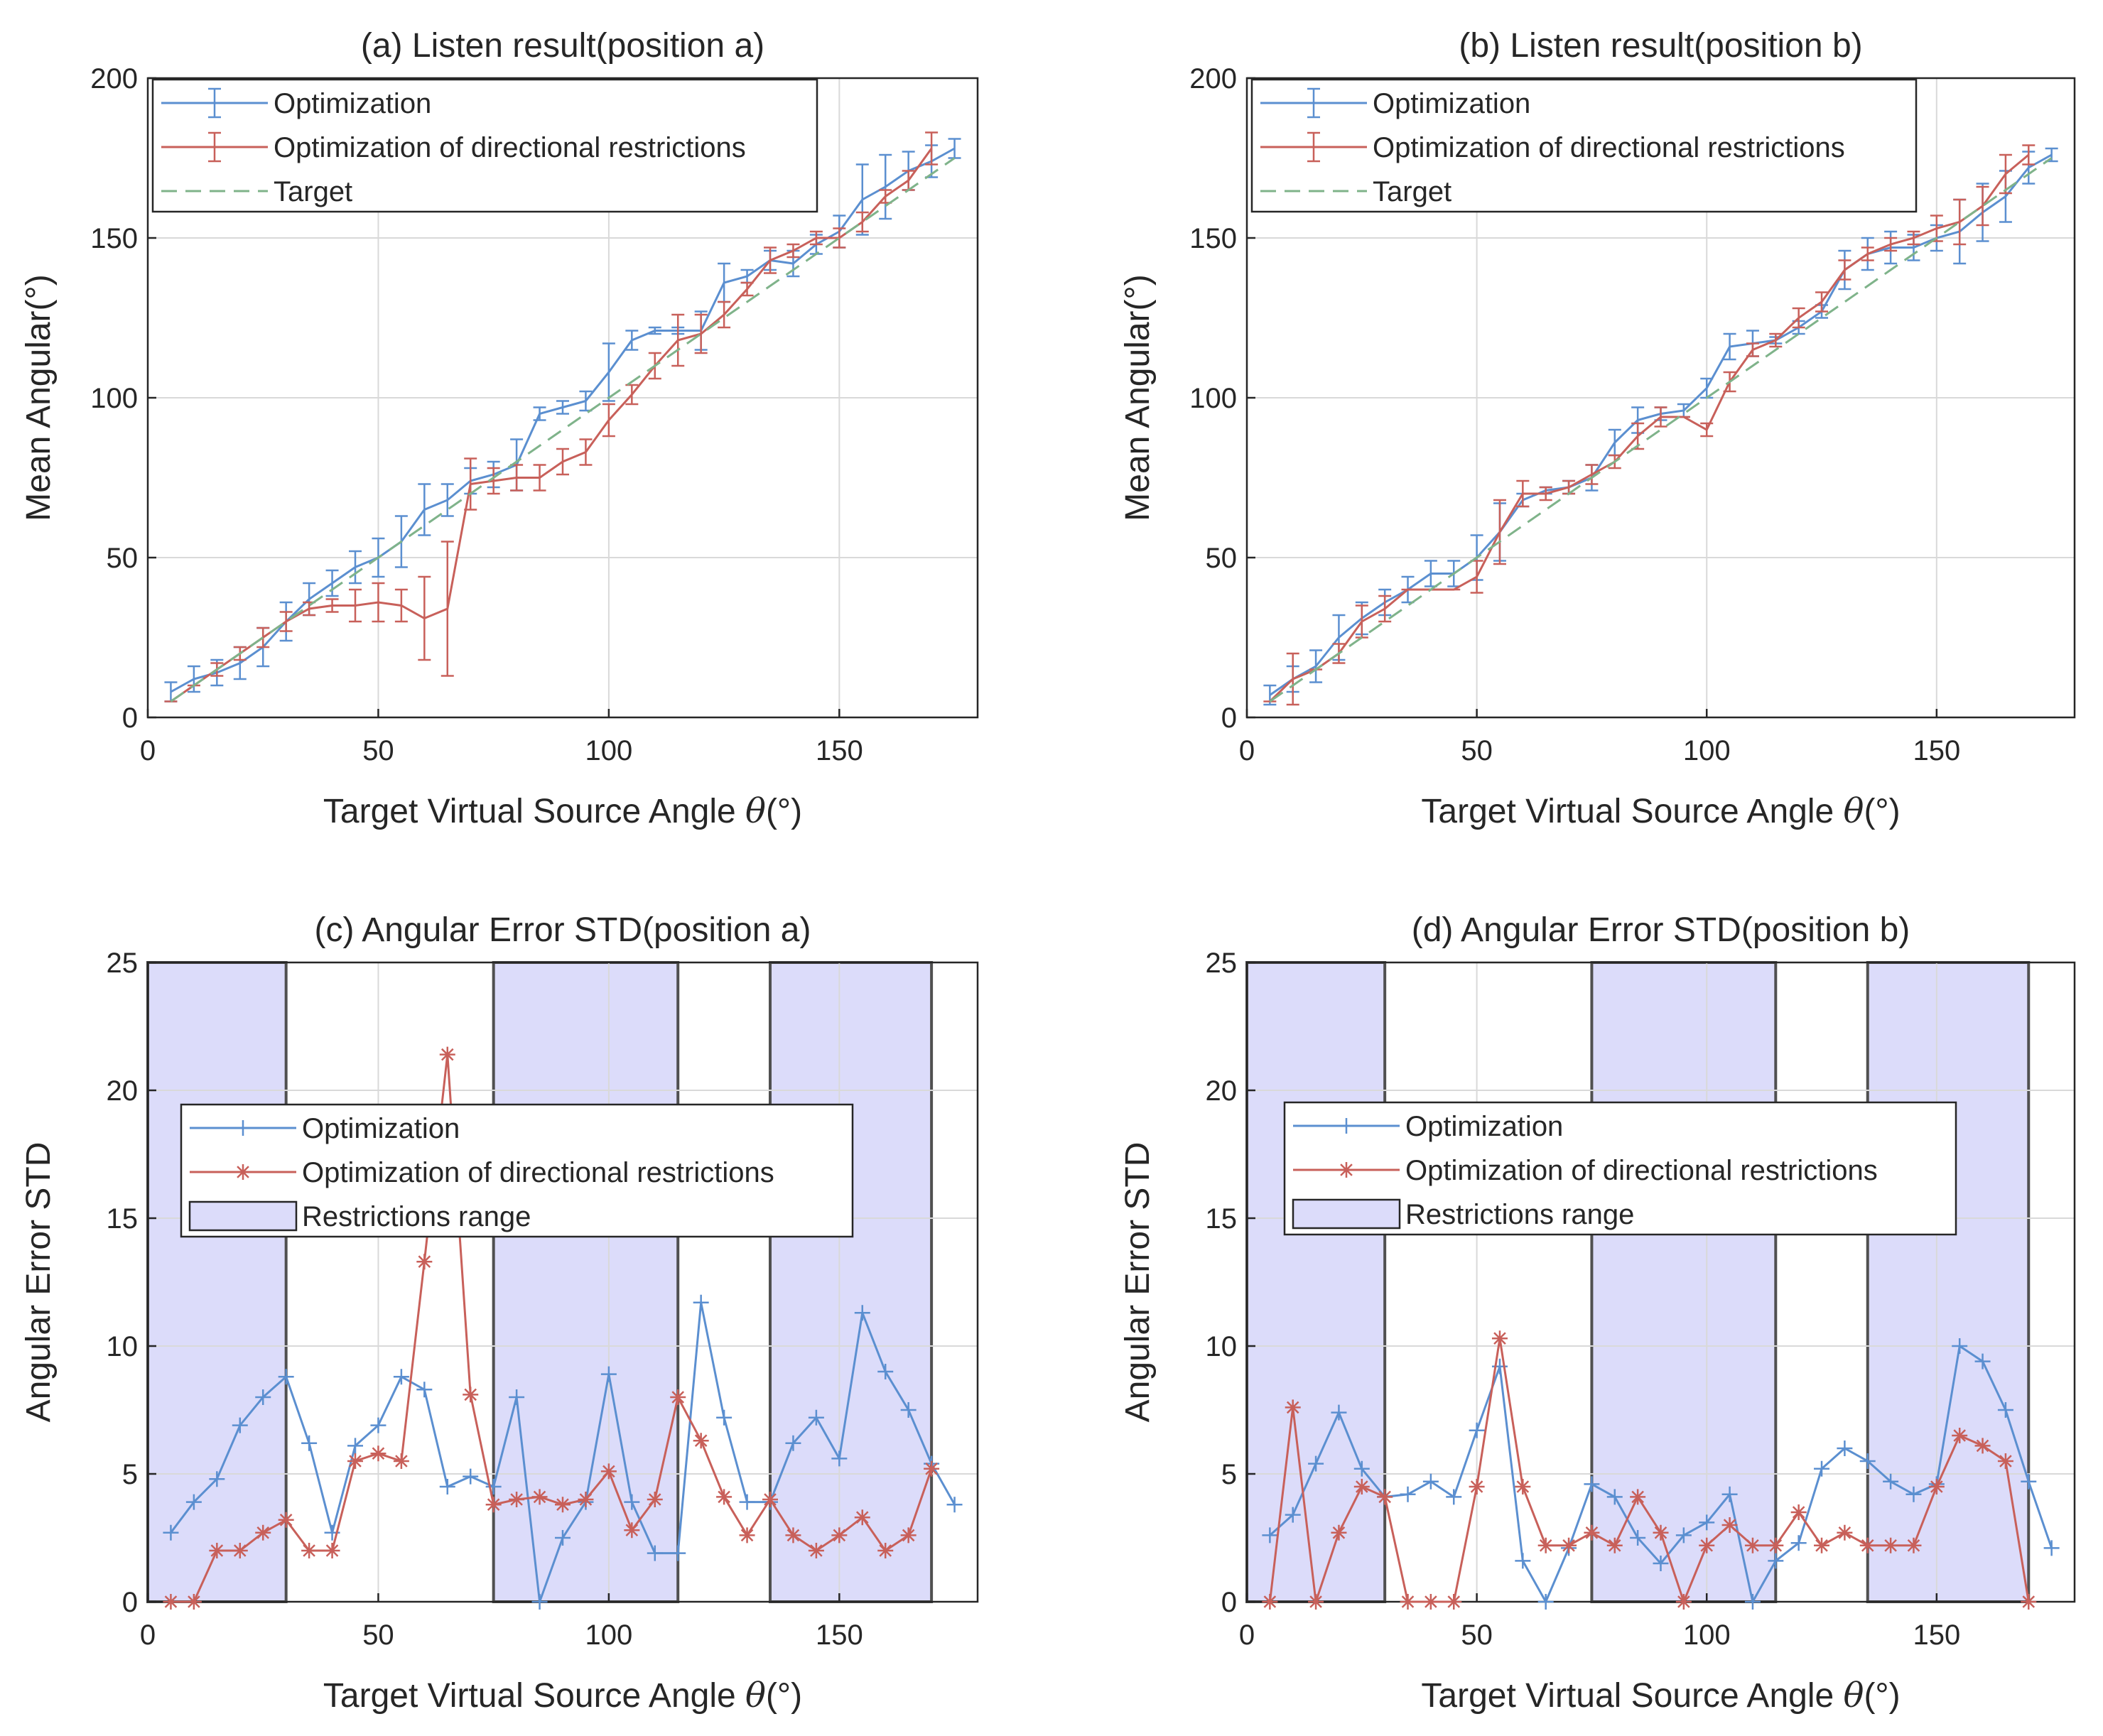 Image resolution: width=2103 pixels, height=1736 pixels. What do you see at coordinates (1222, 1346) in the screenshot?
I see `y-tick-label: 10` at bounding box center [1222, 1346].